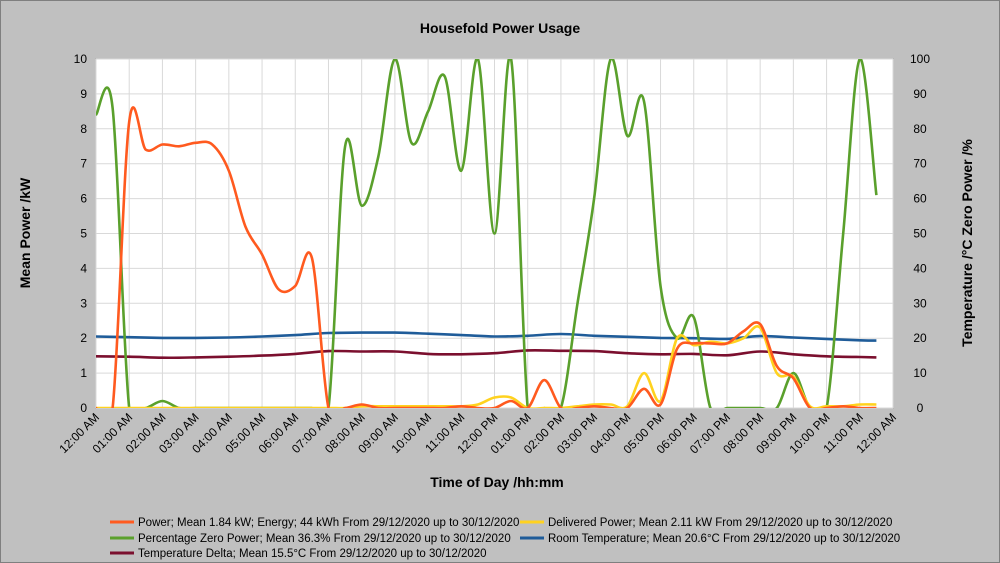 Image resolution: width=1000 pixels, height=563 pixels. I want to click on y2-tick-label: 30, so click(920, 303).